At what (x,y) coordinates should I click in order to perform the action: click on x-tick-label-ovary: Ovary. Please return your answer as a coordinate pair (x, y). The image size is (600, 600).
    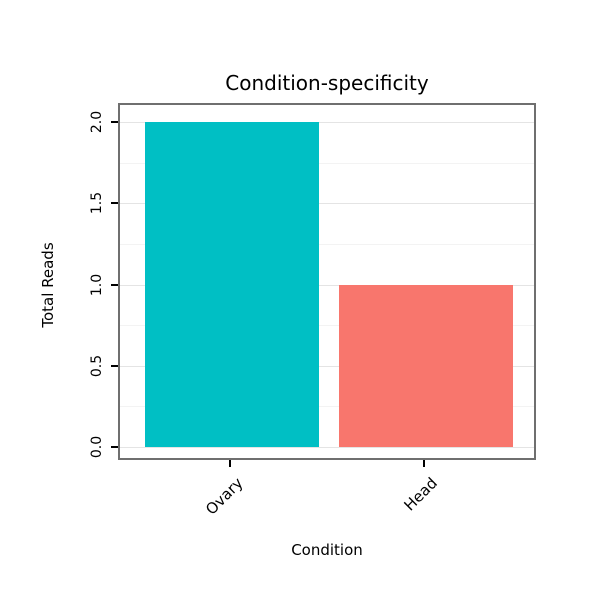
    Looking at the image, I should click on (224, 496).